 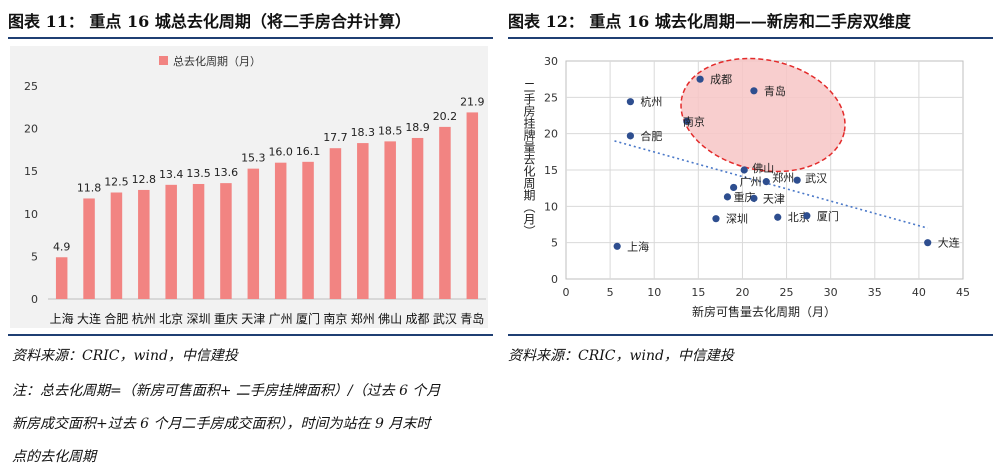 I want to click on bar-category-label: 南京, so click(x=335, y=318).